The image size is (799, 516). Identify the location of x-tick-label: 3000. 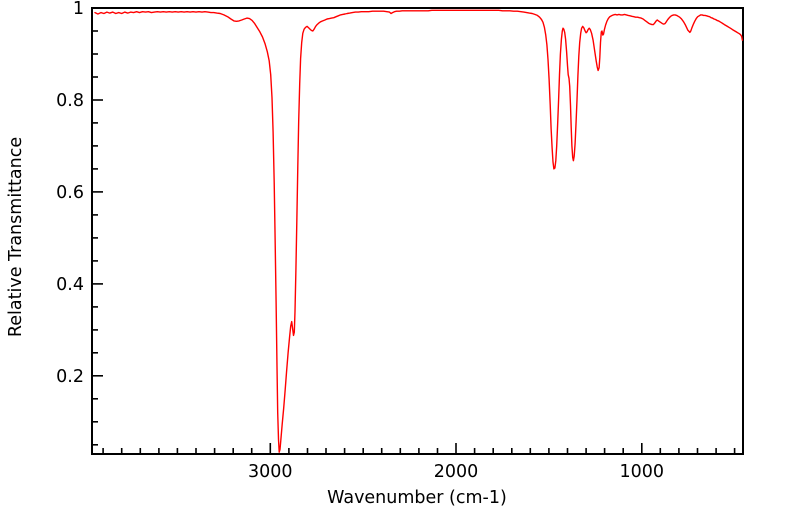
(270, 472).